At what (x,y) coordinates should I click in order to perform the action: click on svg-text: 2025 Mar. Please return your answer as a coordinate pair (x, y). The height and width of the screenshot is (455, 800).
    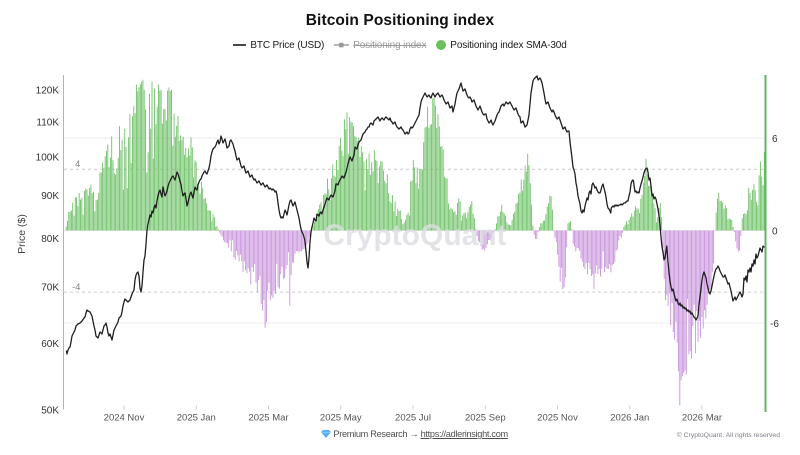
    Looking at the image, I should click on (268, 418).